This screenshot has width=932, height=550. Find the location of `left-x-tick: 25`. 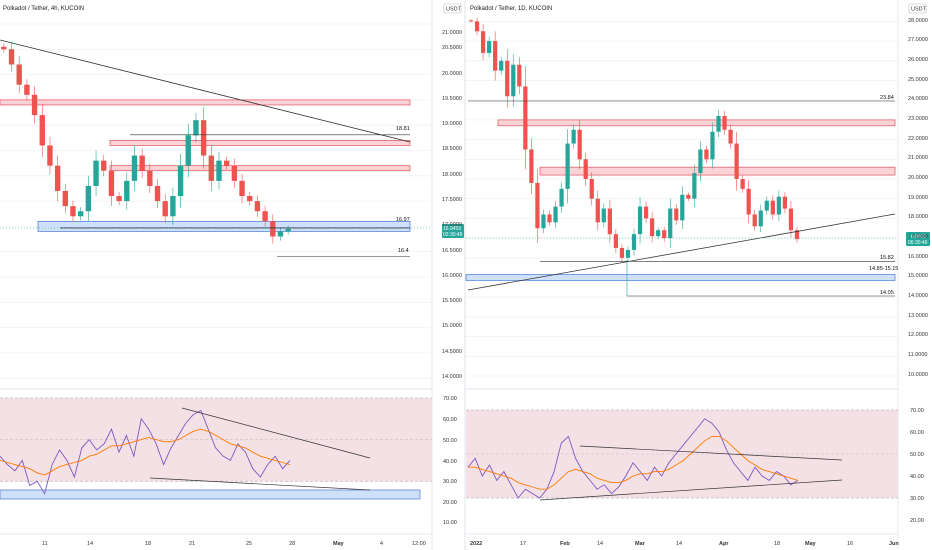

left-x-tick: 25 is located at coordinates (249, 544).